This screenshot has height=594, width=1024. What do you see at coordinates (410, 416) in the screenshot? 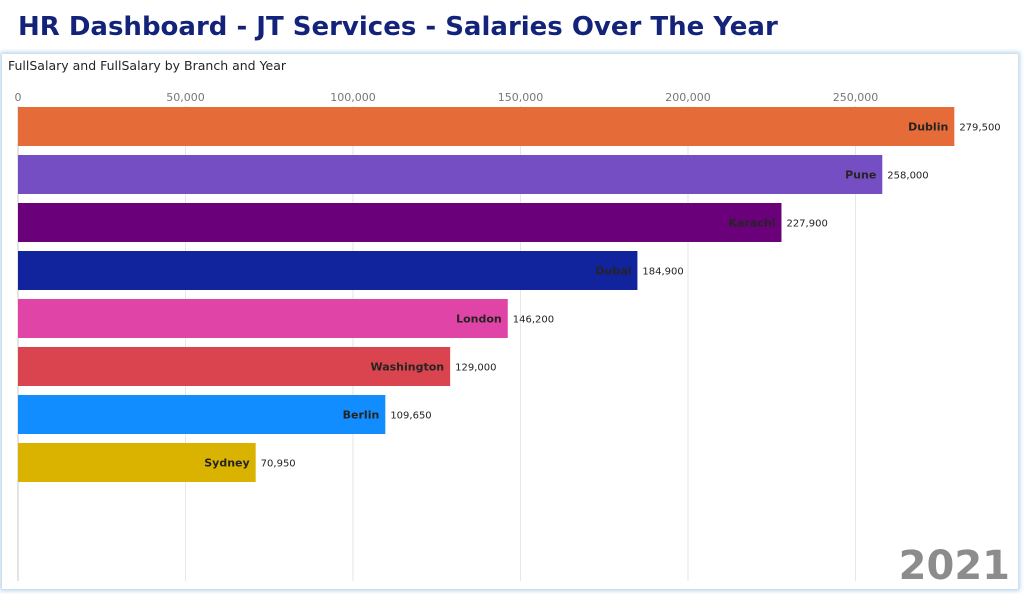
I see `bar-value-label: 109,650` at bounding box center [410, 416].